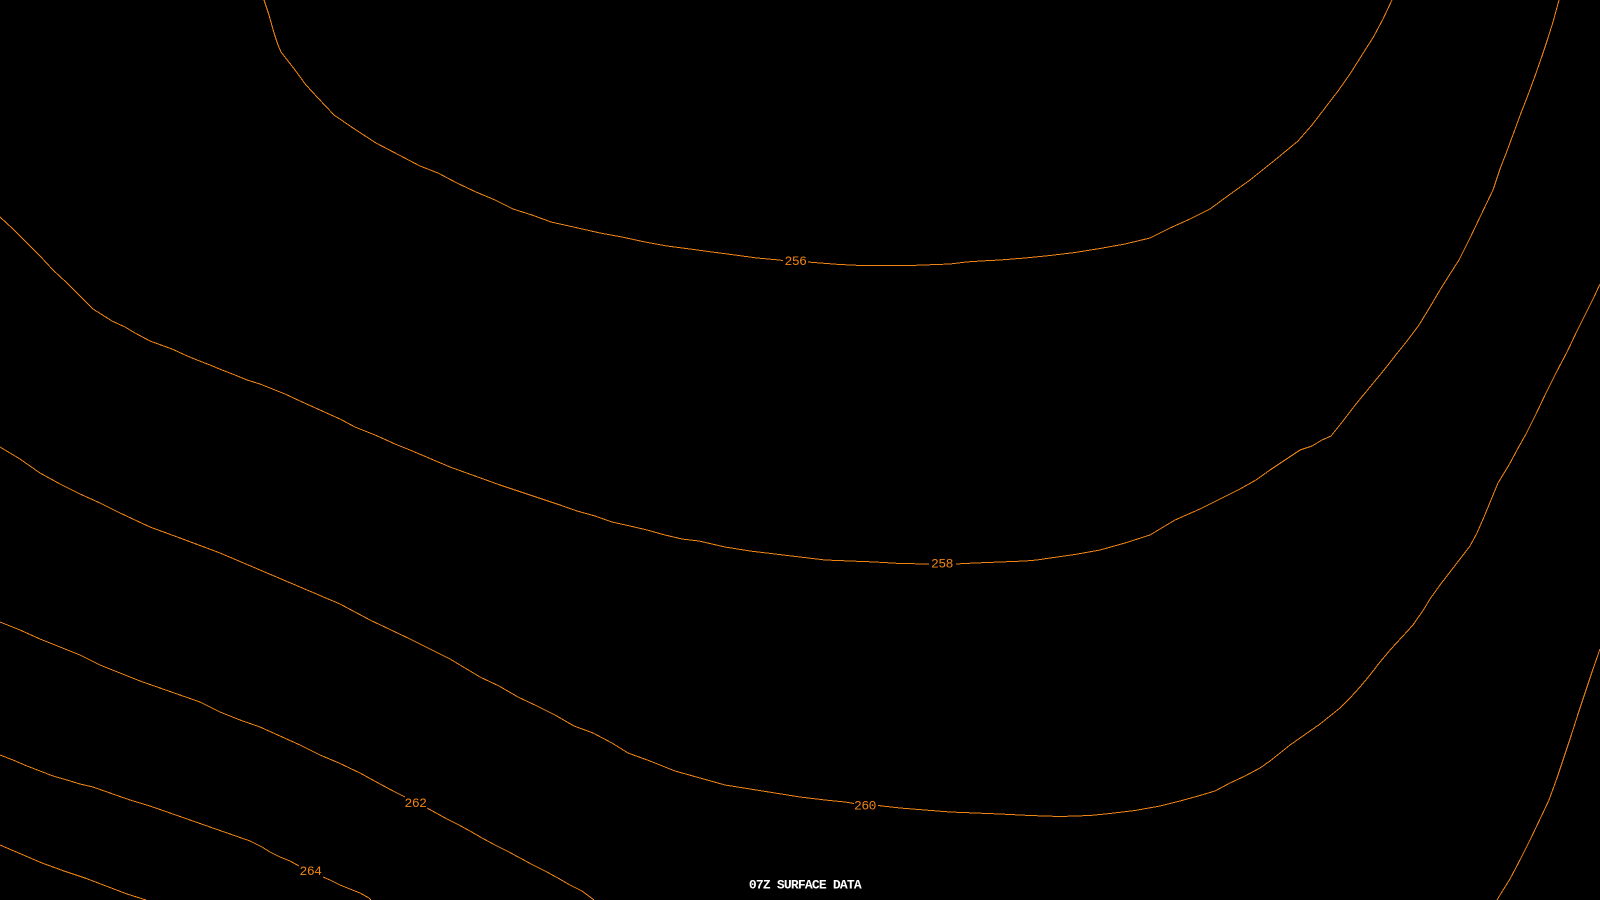 The width and height of the screenshot is (1600, 900). What do you see at coordinates (311, 871) in the screenshot?
I see `svg-text: 264` at bounding box center [311, 871].